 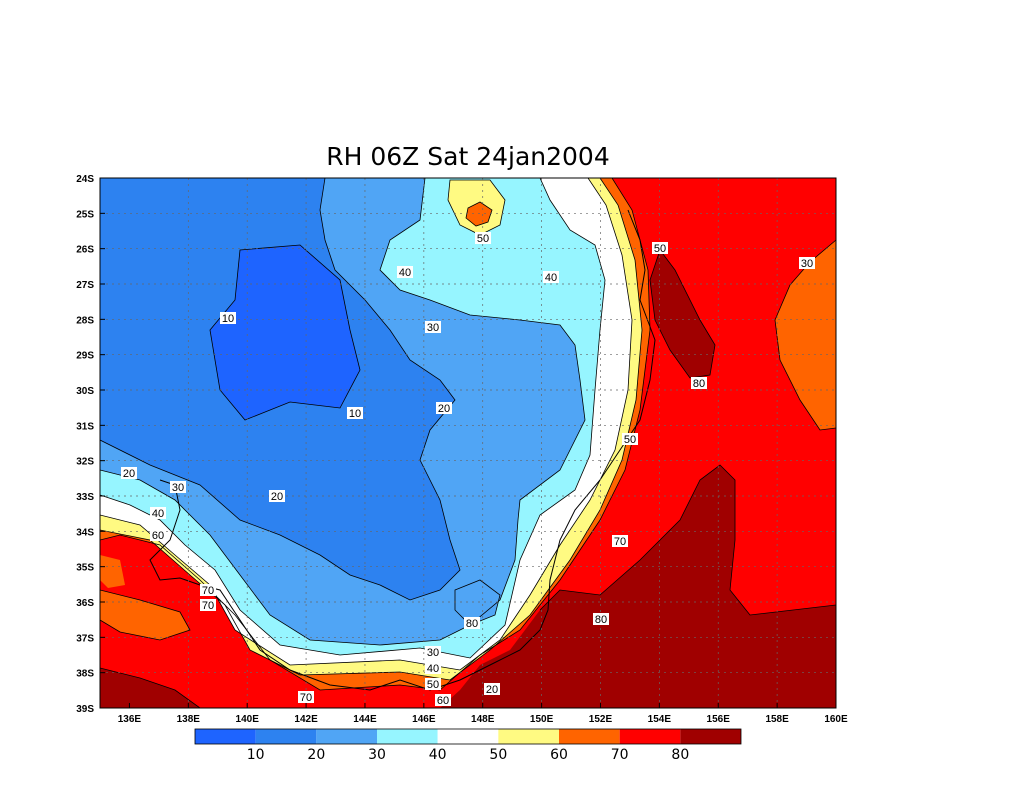 I want to click on y-tick-label: 26S, so click(x=85, y=250).